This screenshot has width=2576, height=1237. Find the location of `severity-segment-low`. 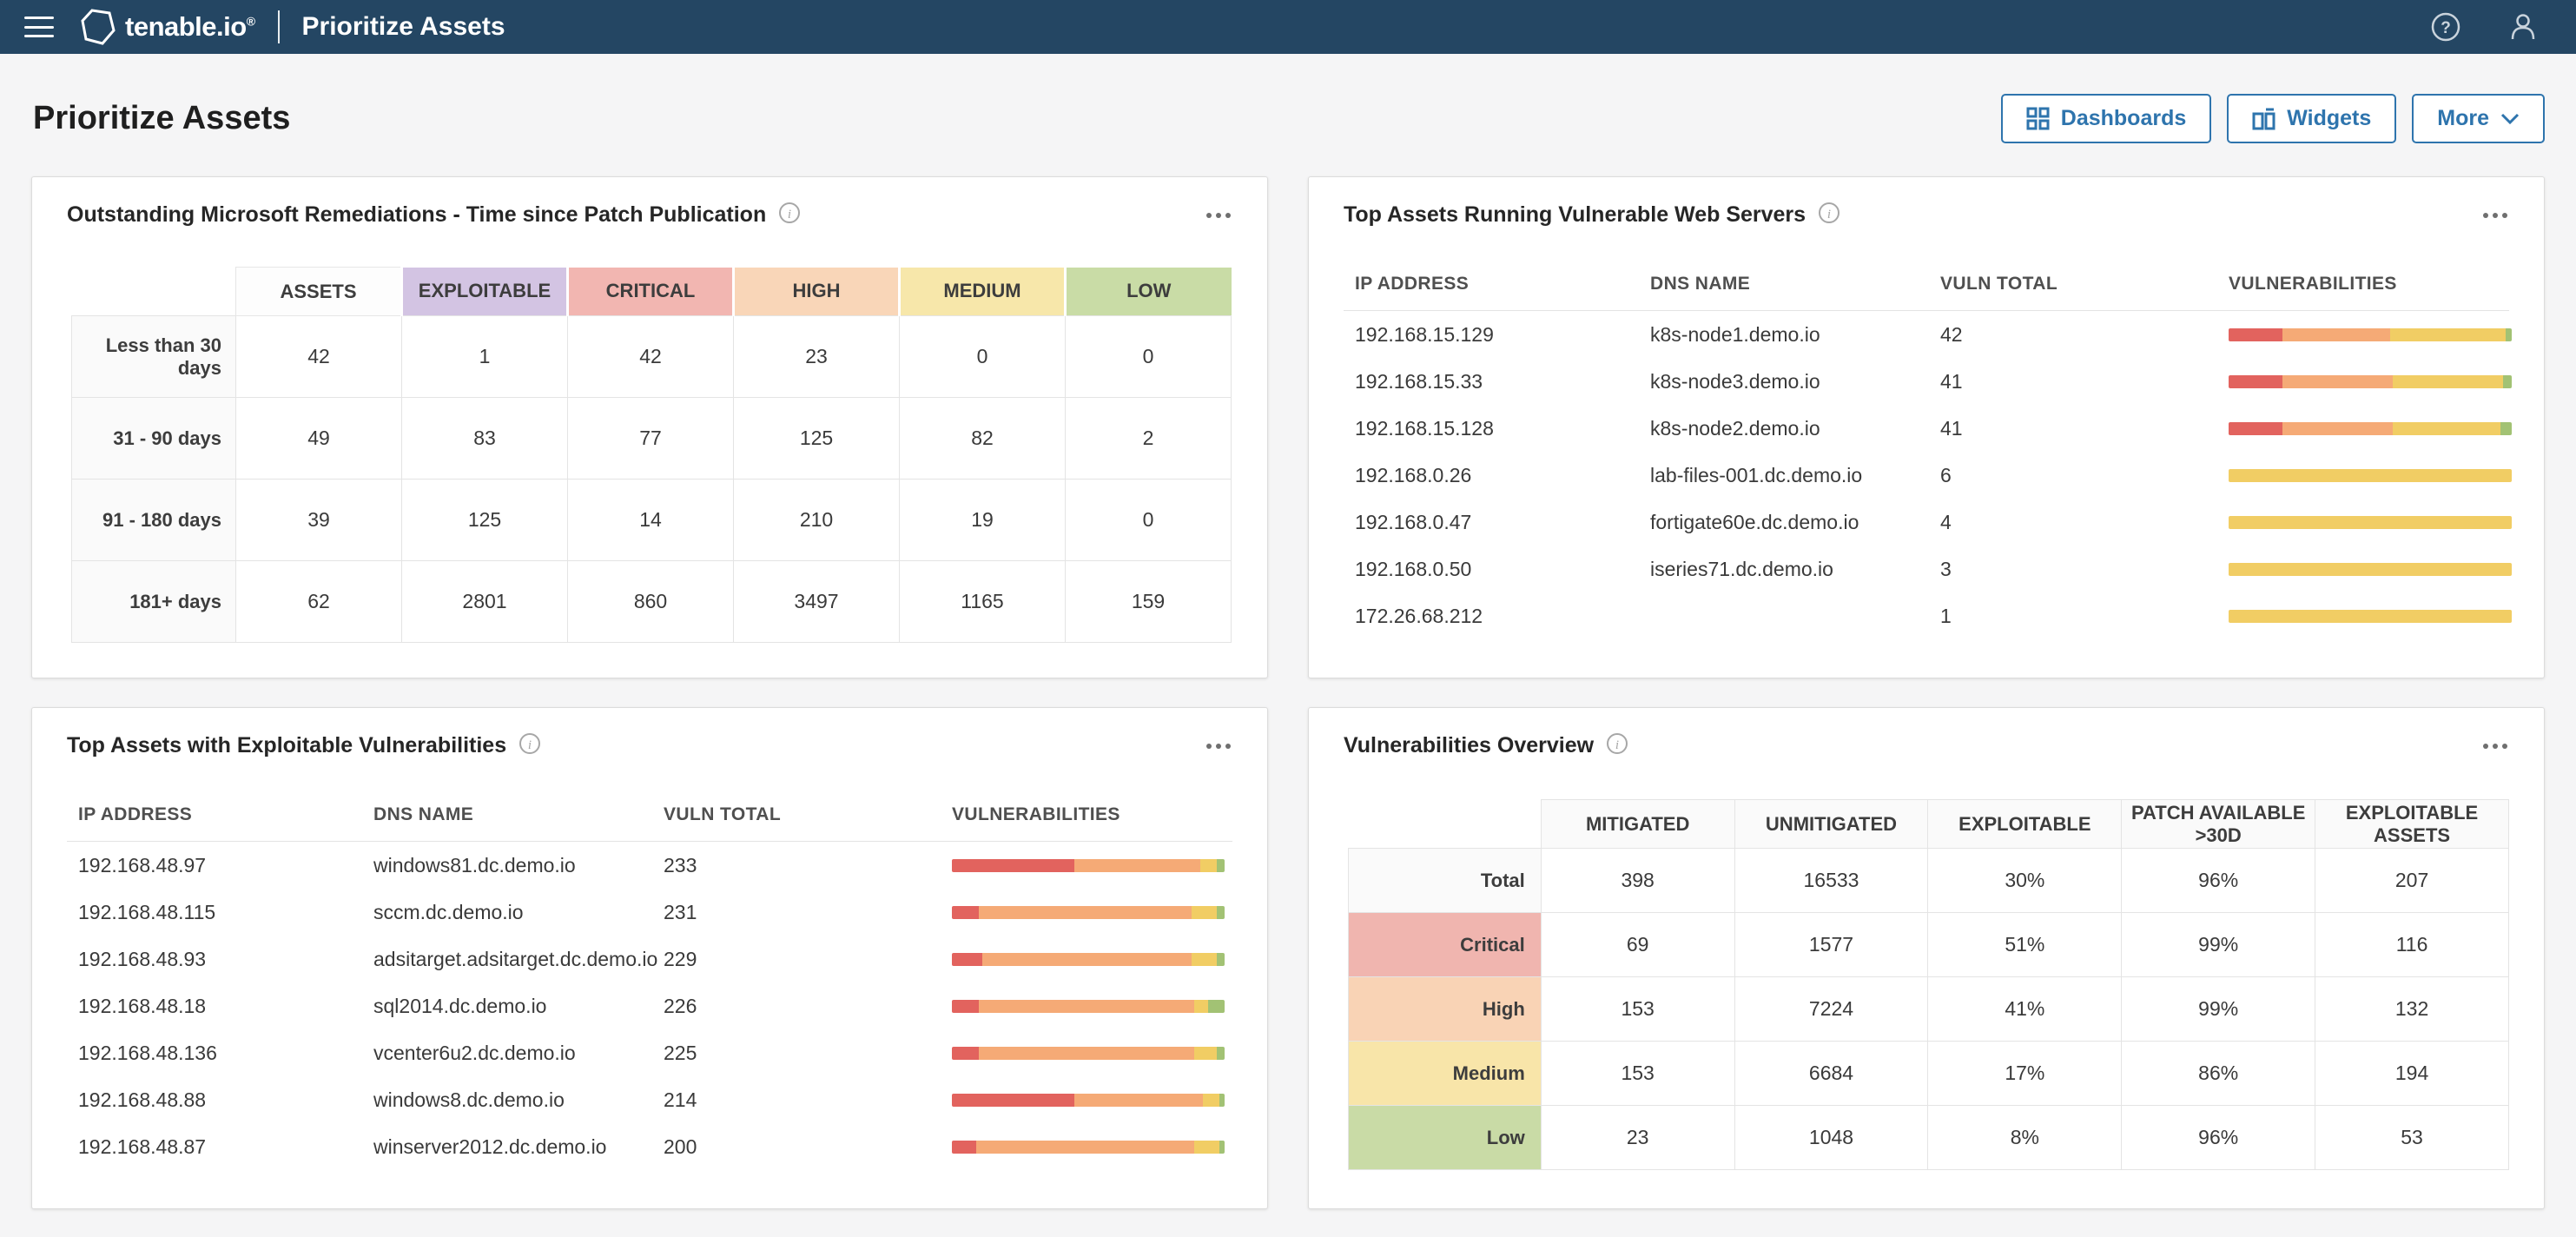

severity-segment-low is located at coordinates (2506, 428).